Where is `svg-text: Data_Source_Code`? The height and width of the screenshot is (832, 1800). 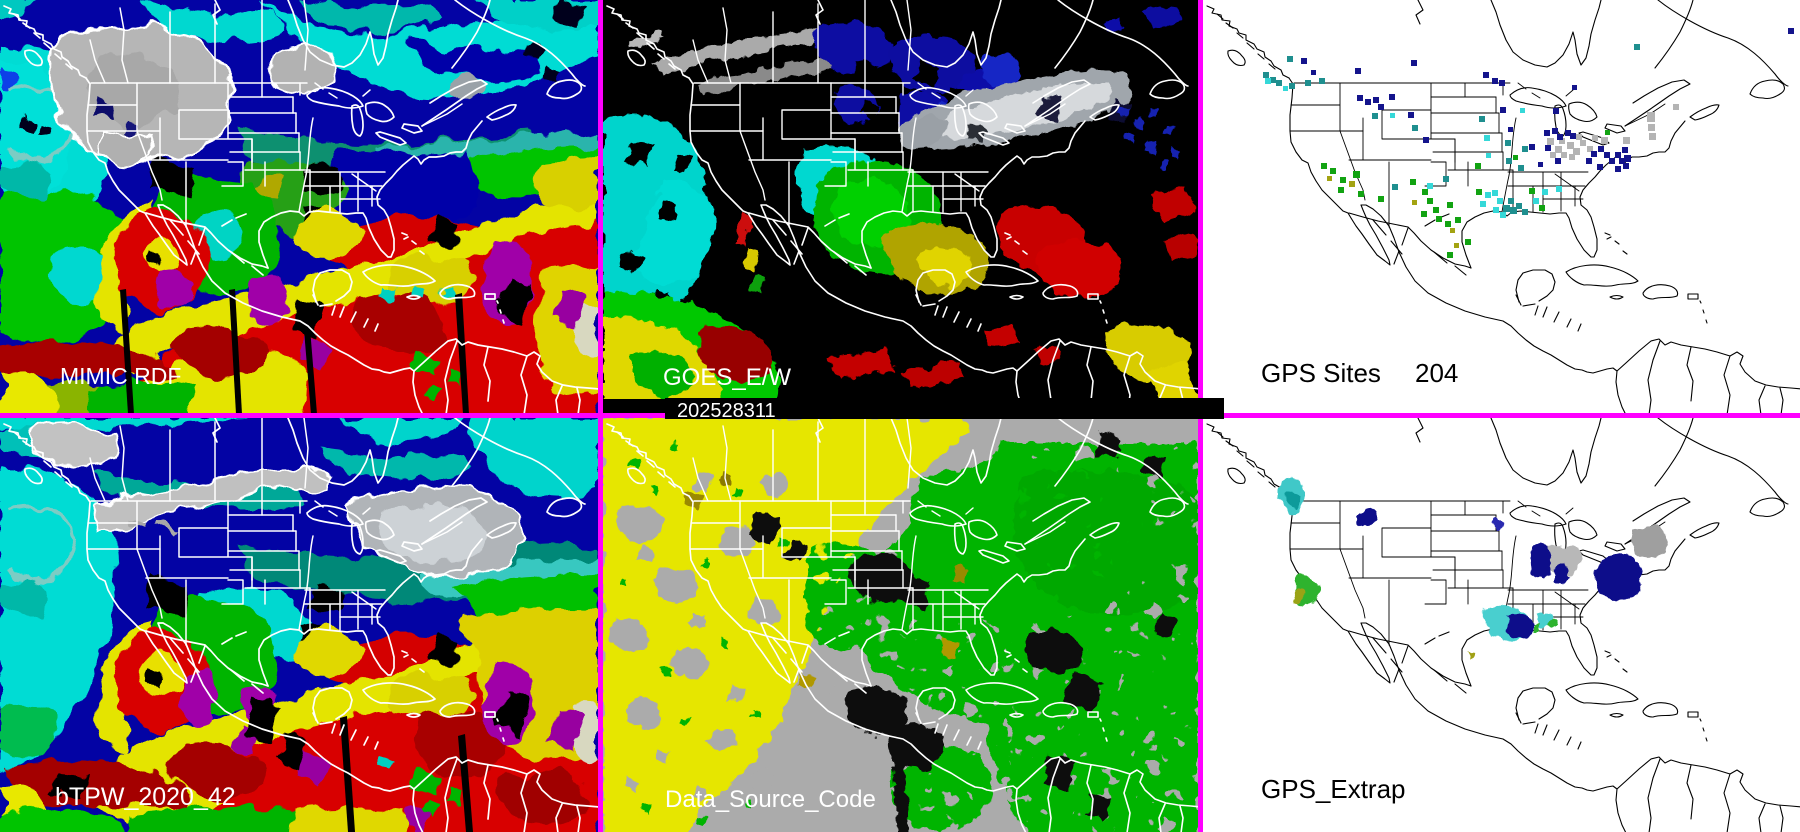 svg-text: Data_Source_Code is located at coordinates (770, 799).